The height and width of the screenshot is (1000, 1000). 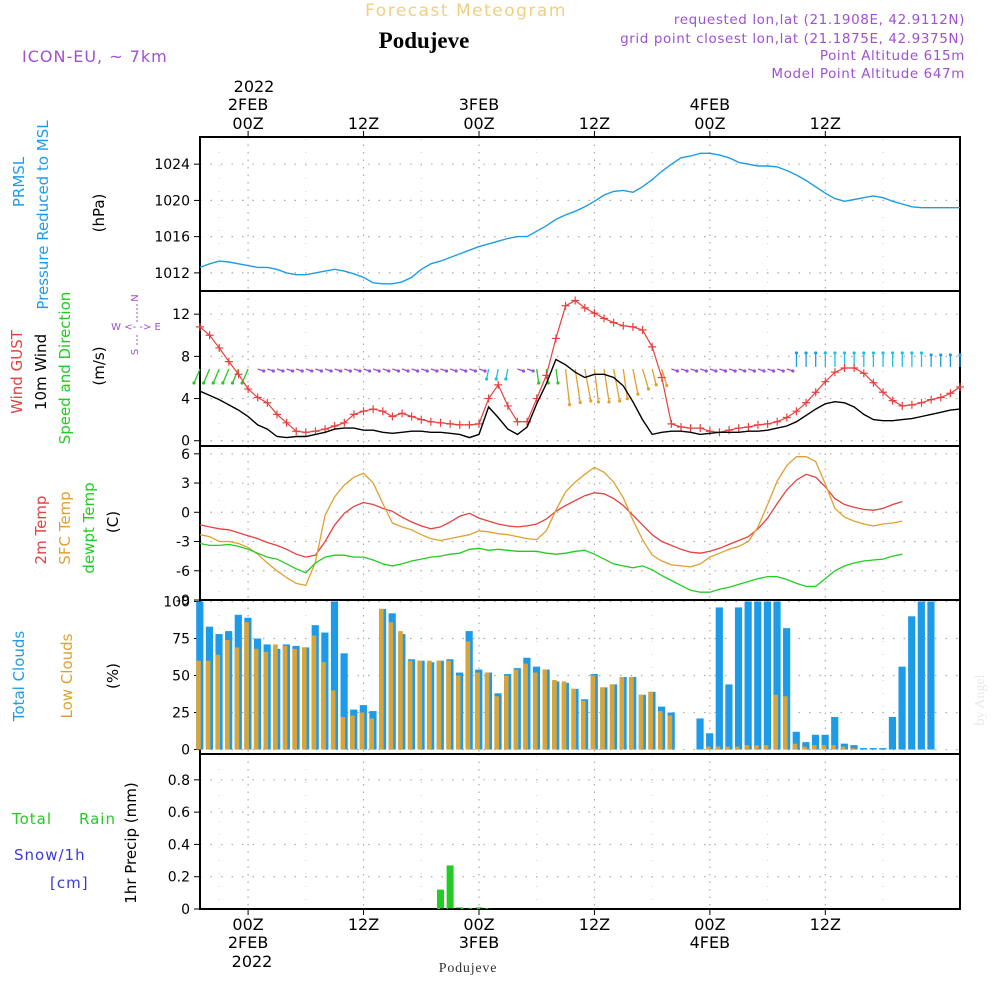 I want to click on top-day-label: 2FEB, so click(x=248, y=104).